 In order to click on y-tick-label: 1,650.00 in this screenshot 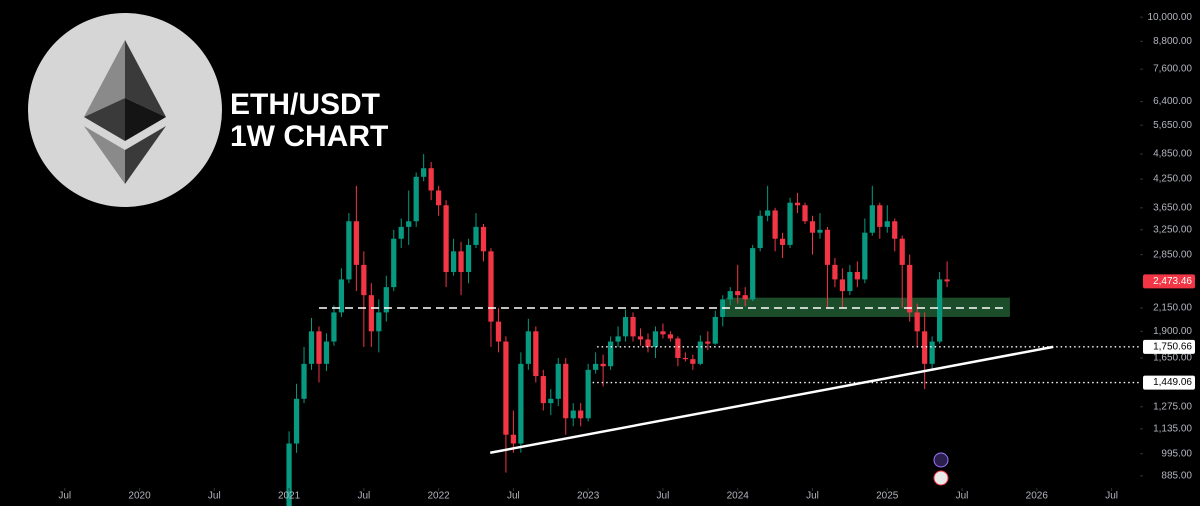, I will do `click(1172, 358)`.